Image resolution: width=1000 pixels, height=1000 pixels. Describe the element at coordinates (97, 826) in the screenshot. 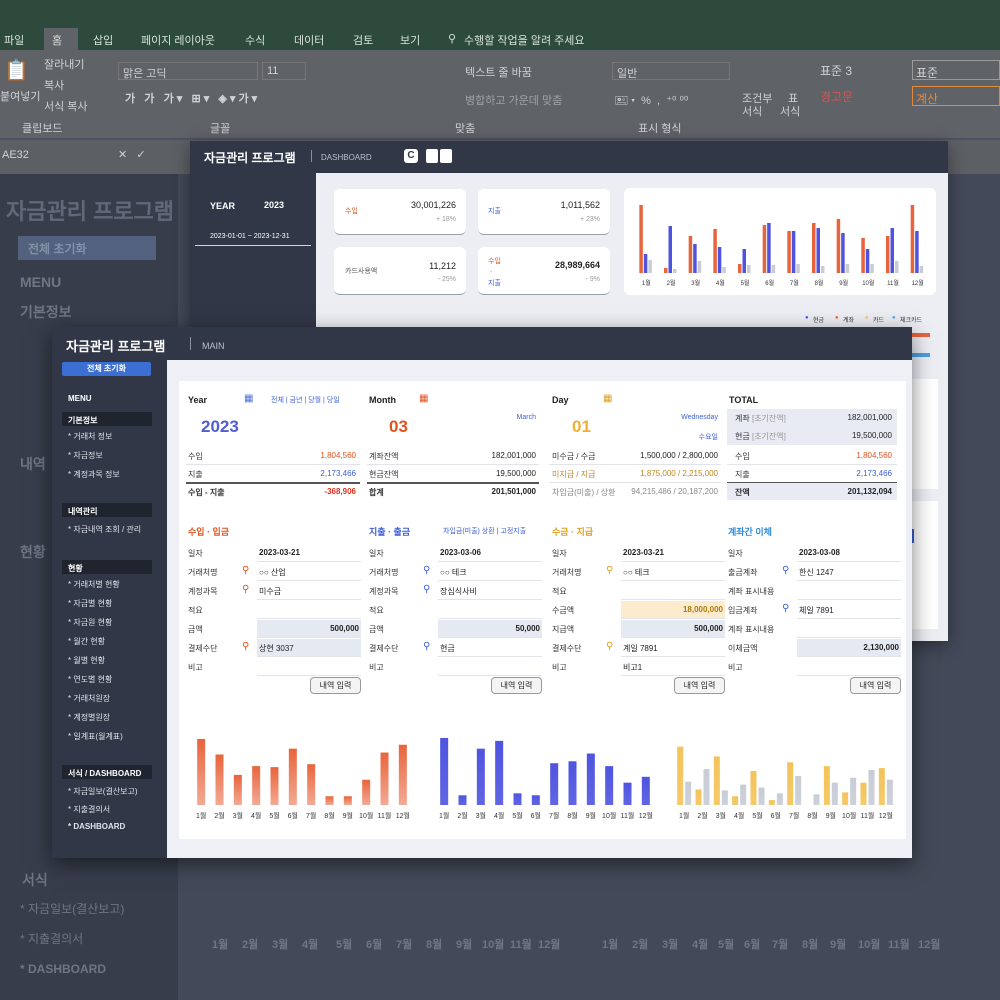

I see `sidebar-item: * DASHBOARD` at that location.